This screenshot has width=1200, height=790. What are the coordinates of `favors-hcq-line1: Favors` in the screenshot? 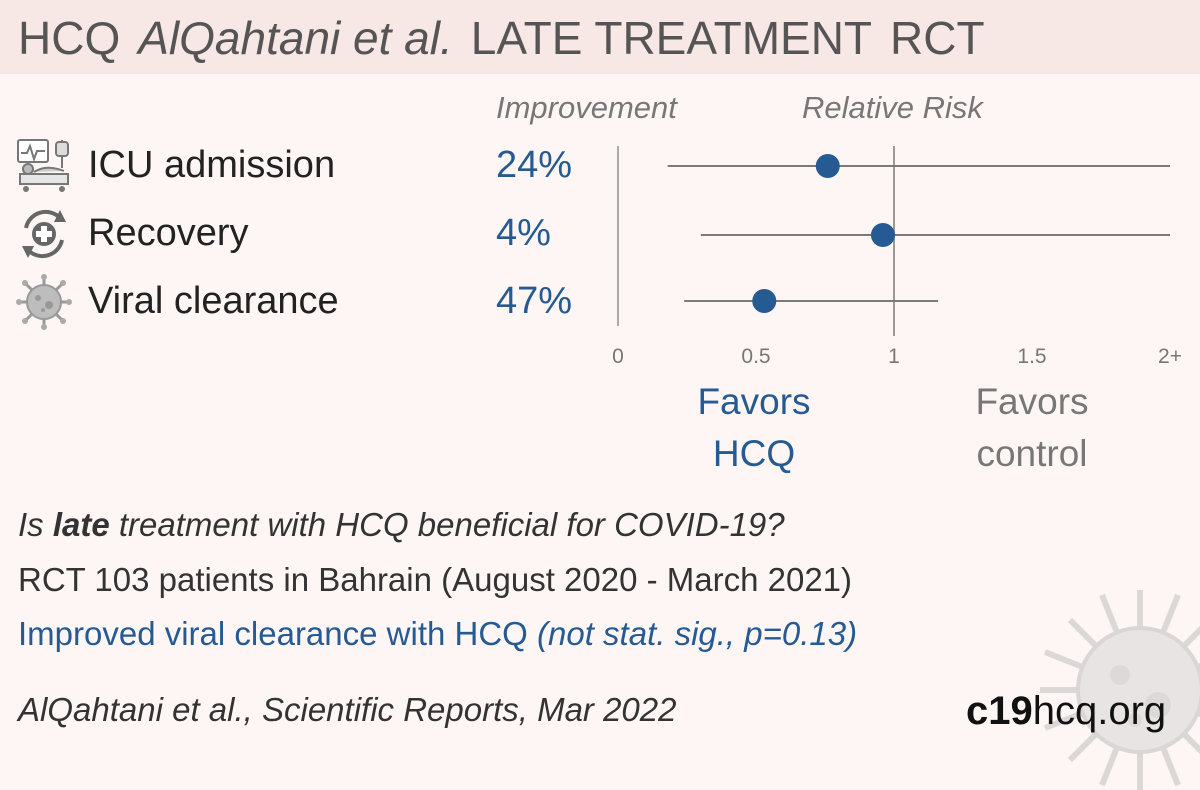 It's located at (754, 401).